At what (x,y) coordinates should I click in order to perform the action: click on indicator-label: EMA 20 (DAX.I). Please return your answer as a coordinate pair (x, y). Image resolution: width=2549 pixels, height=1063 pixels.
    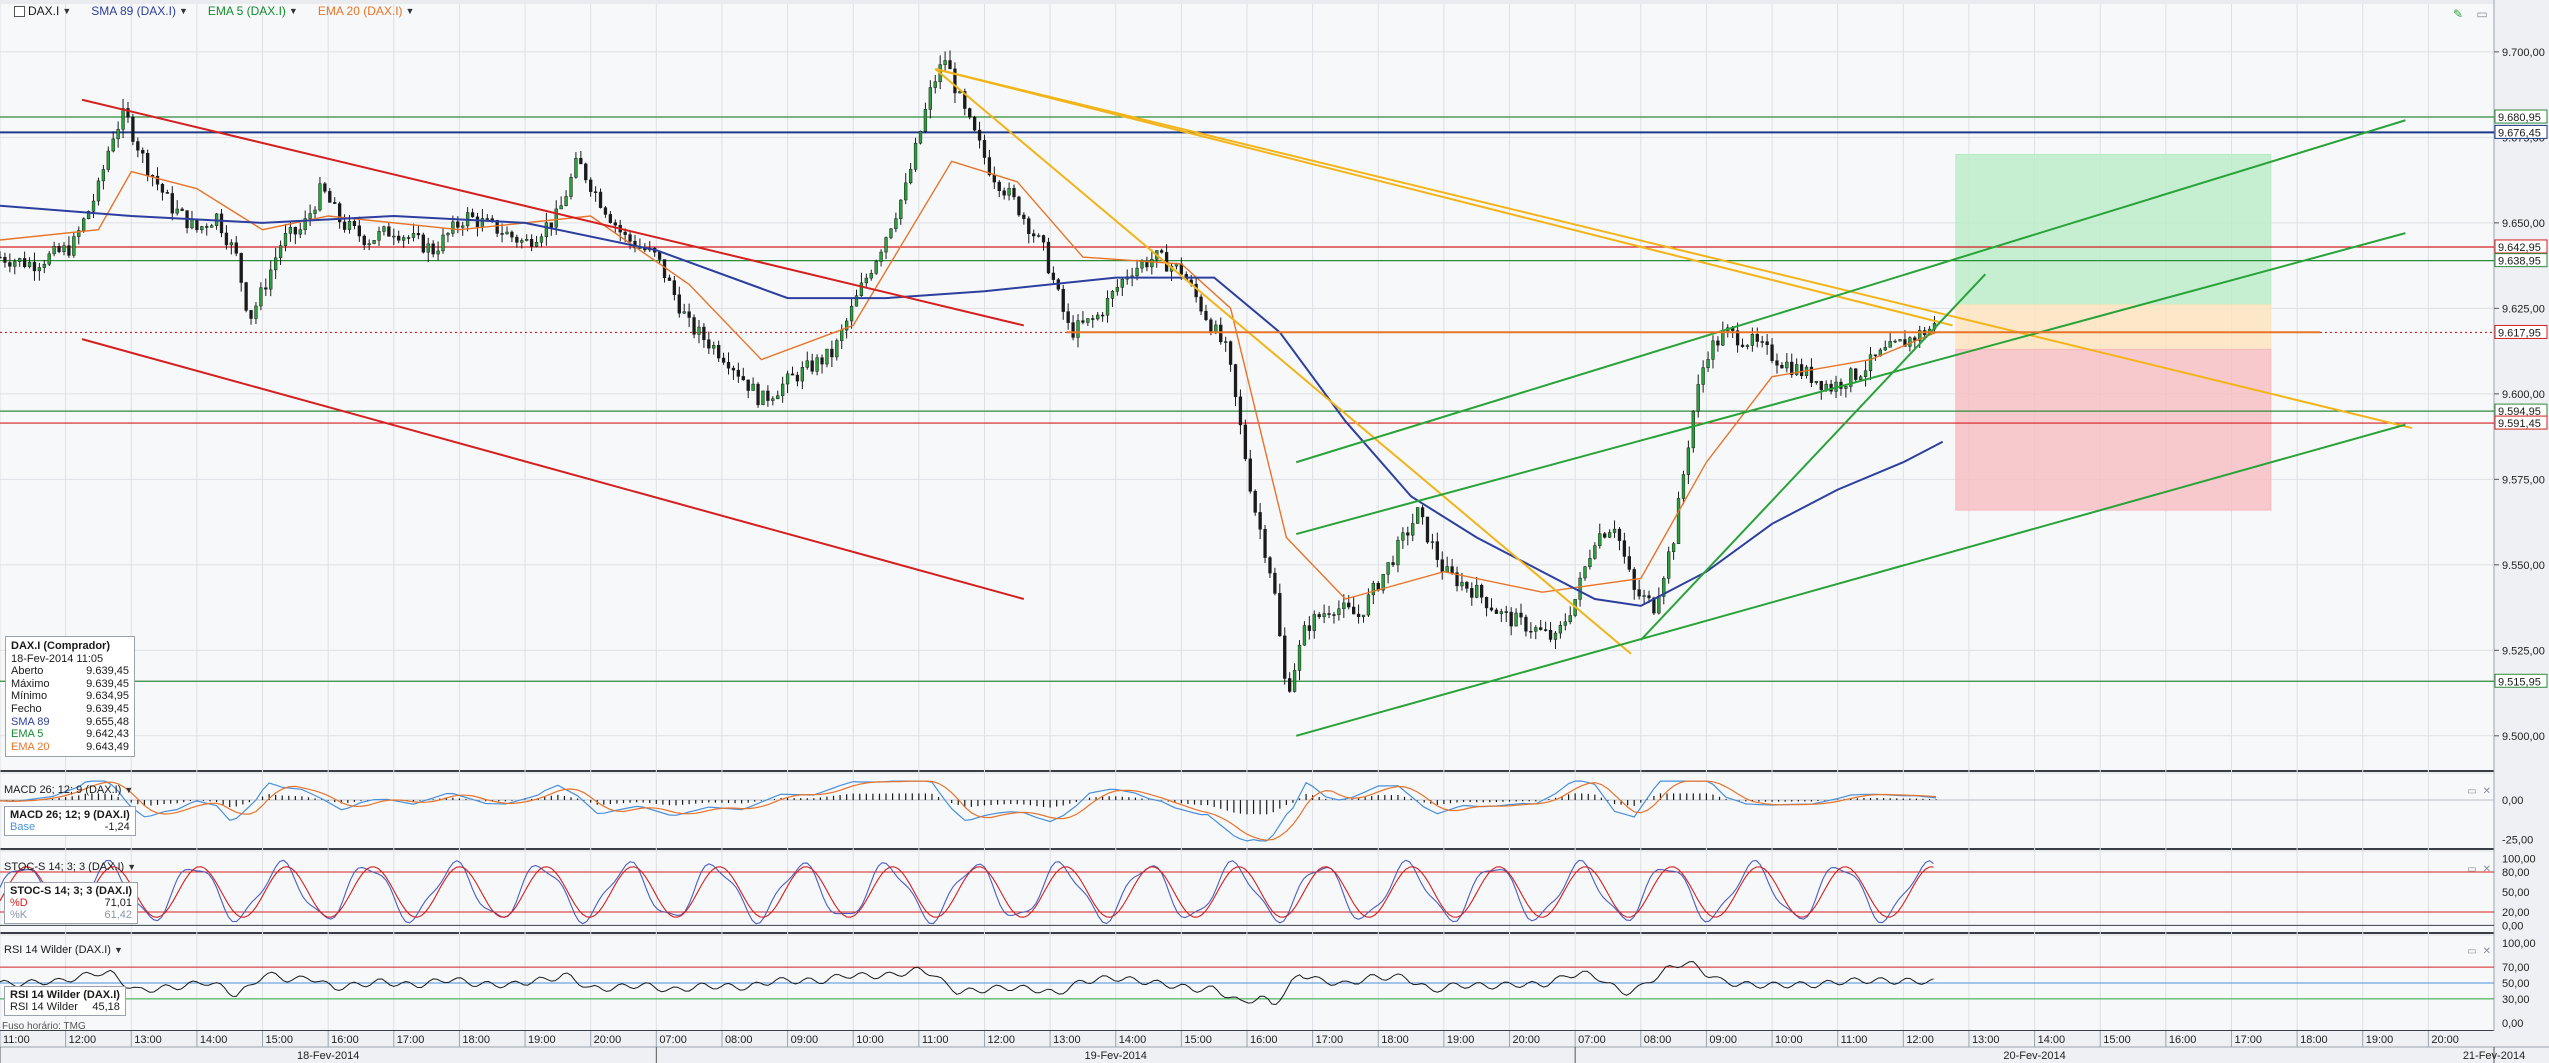
    Looking at the image, I should click on (360, 11).